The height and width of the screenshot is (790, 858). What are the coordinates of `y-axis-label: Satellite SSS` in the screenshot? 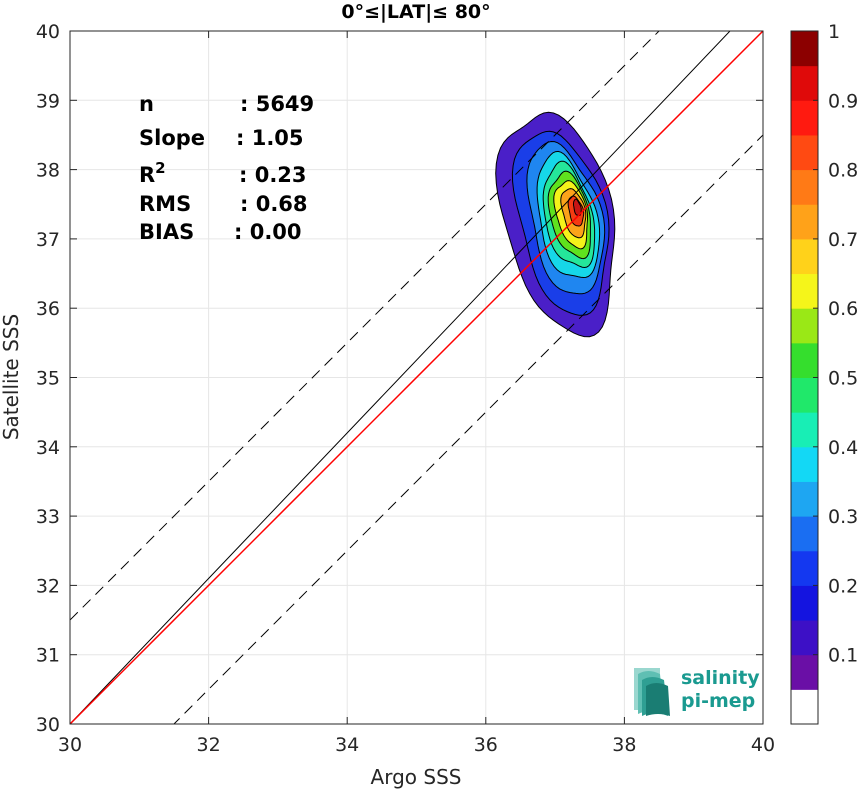 It's located at (11, 377).